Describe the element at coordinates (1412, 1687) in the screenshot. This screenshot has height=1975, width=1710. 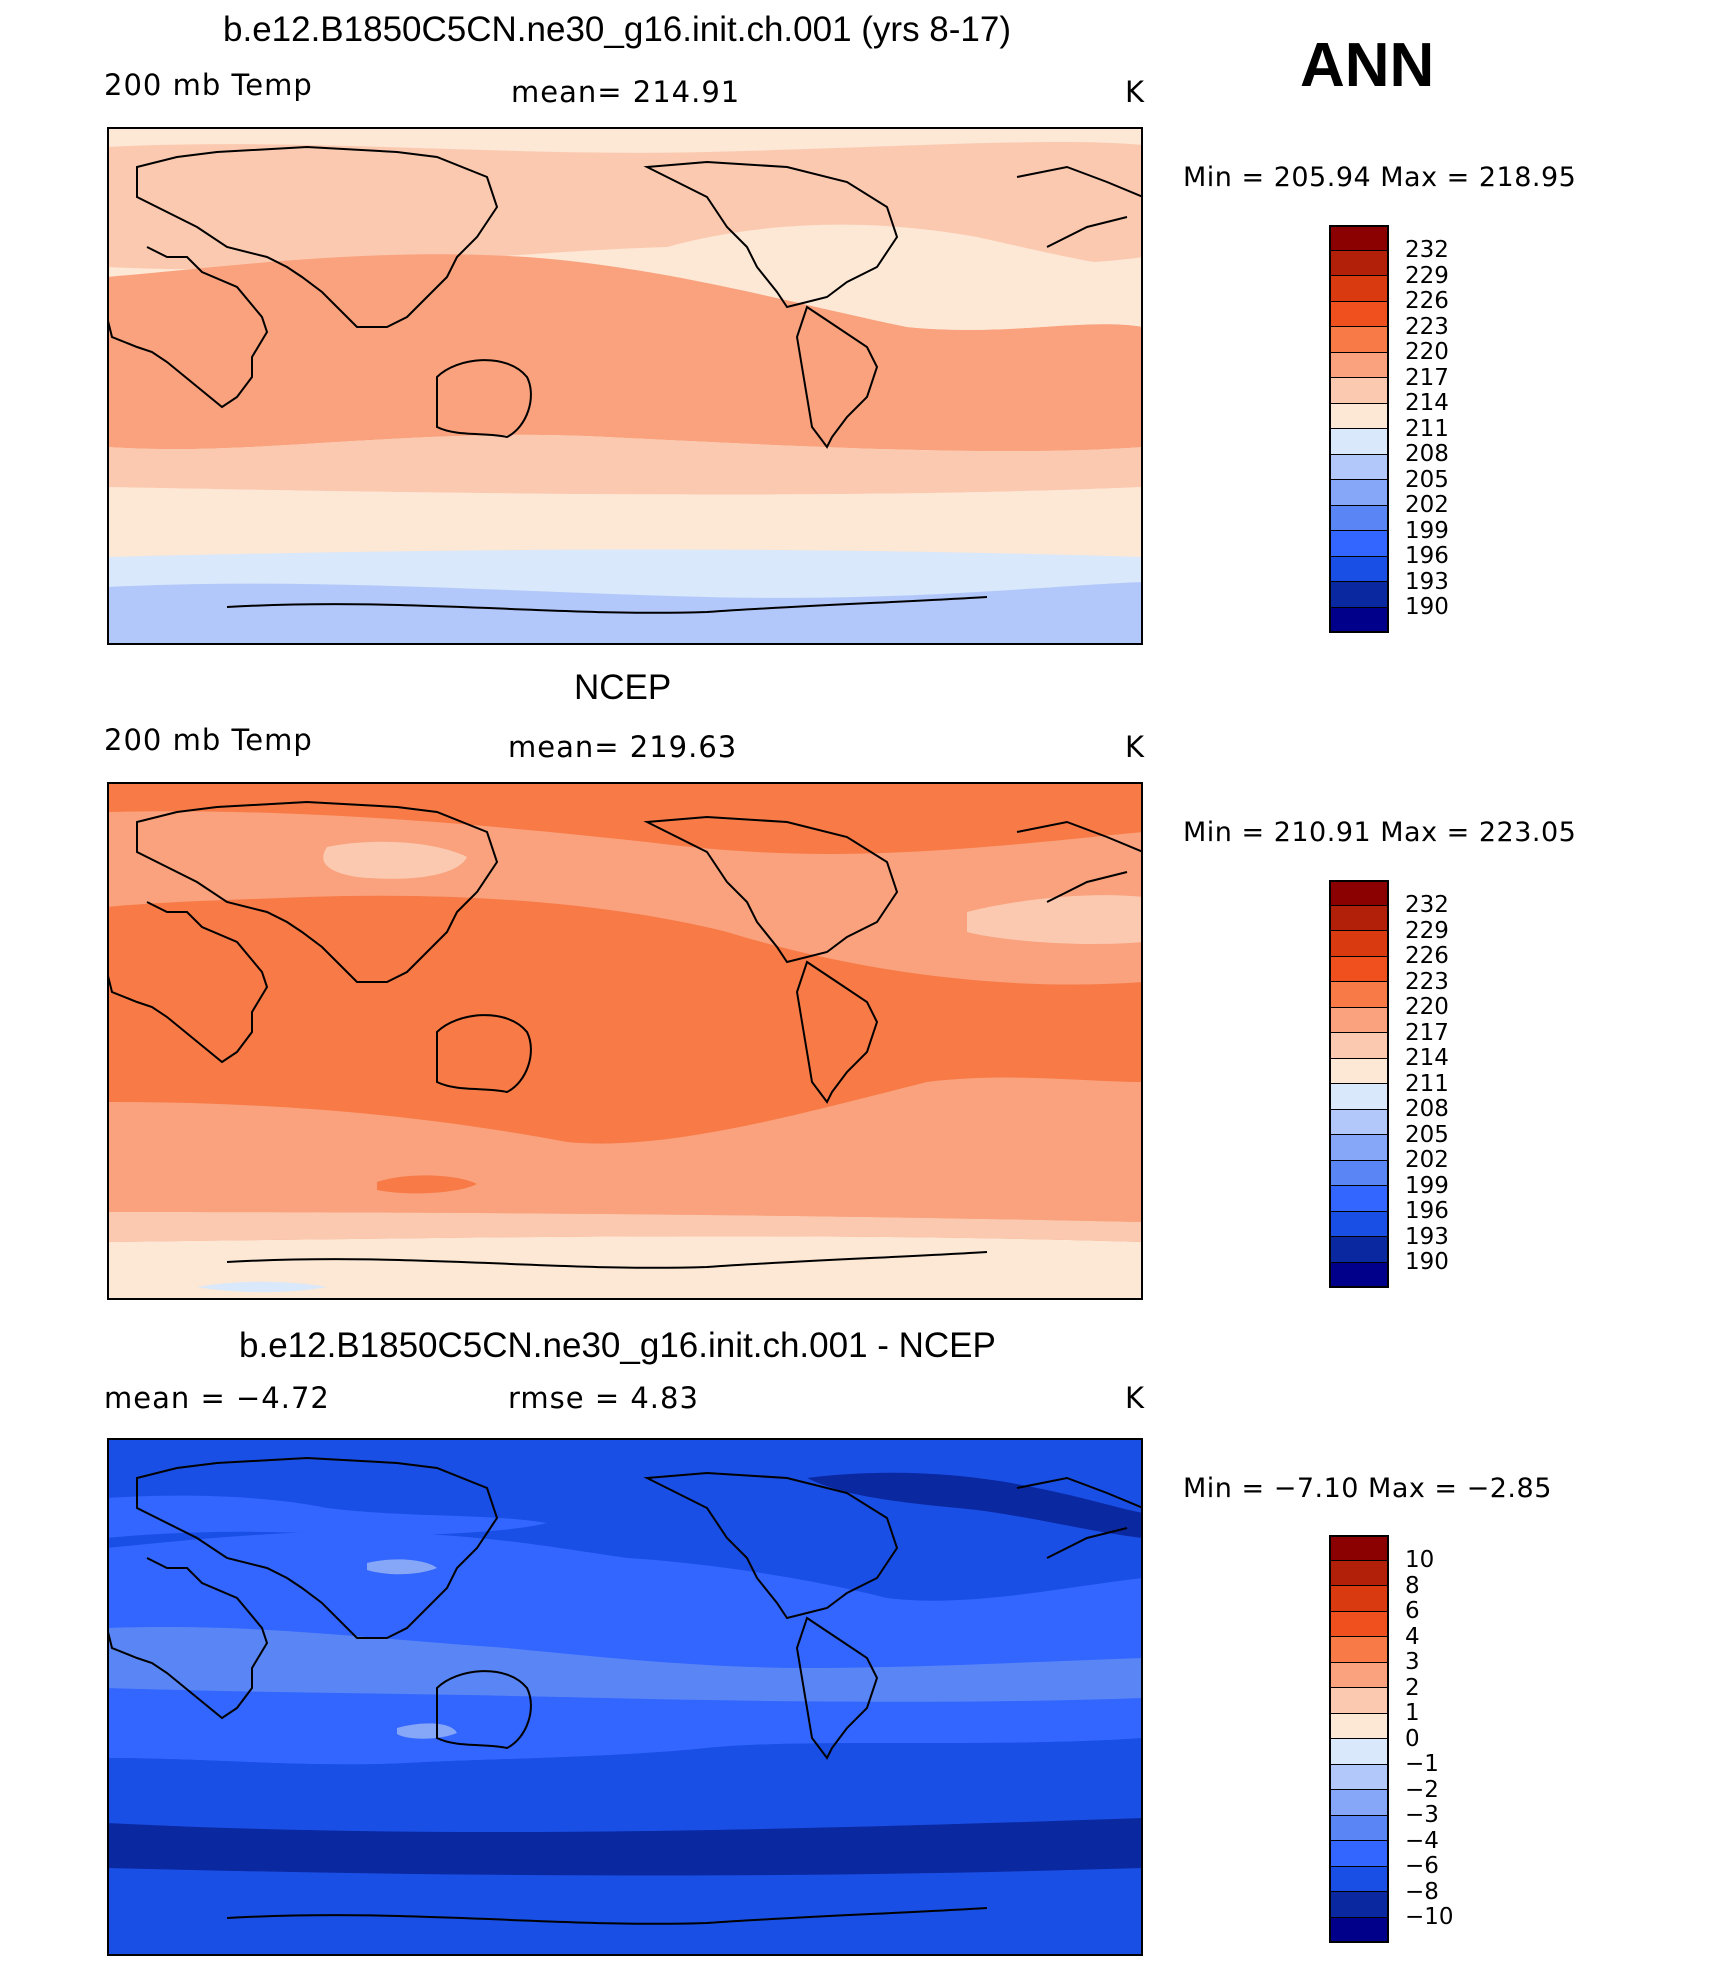
I see `colorbar-label: 2` at that location.